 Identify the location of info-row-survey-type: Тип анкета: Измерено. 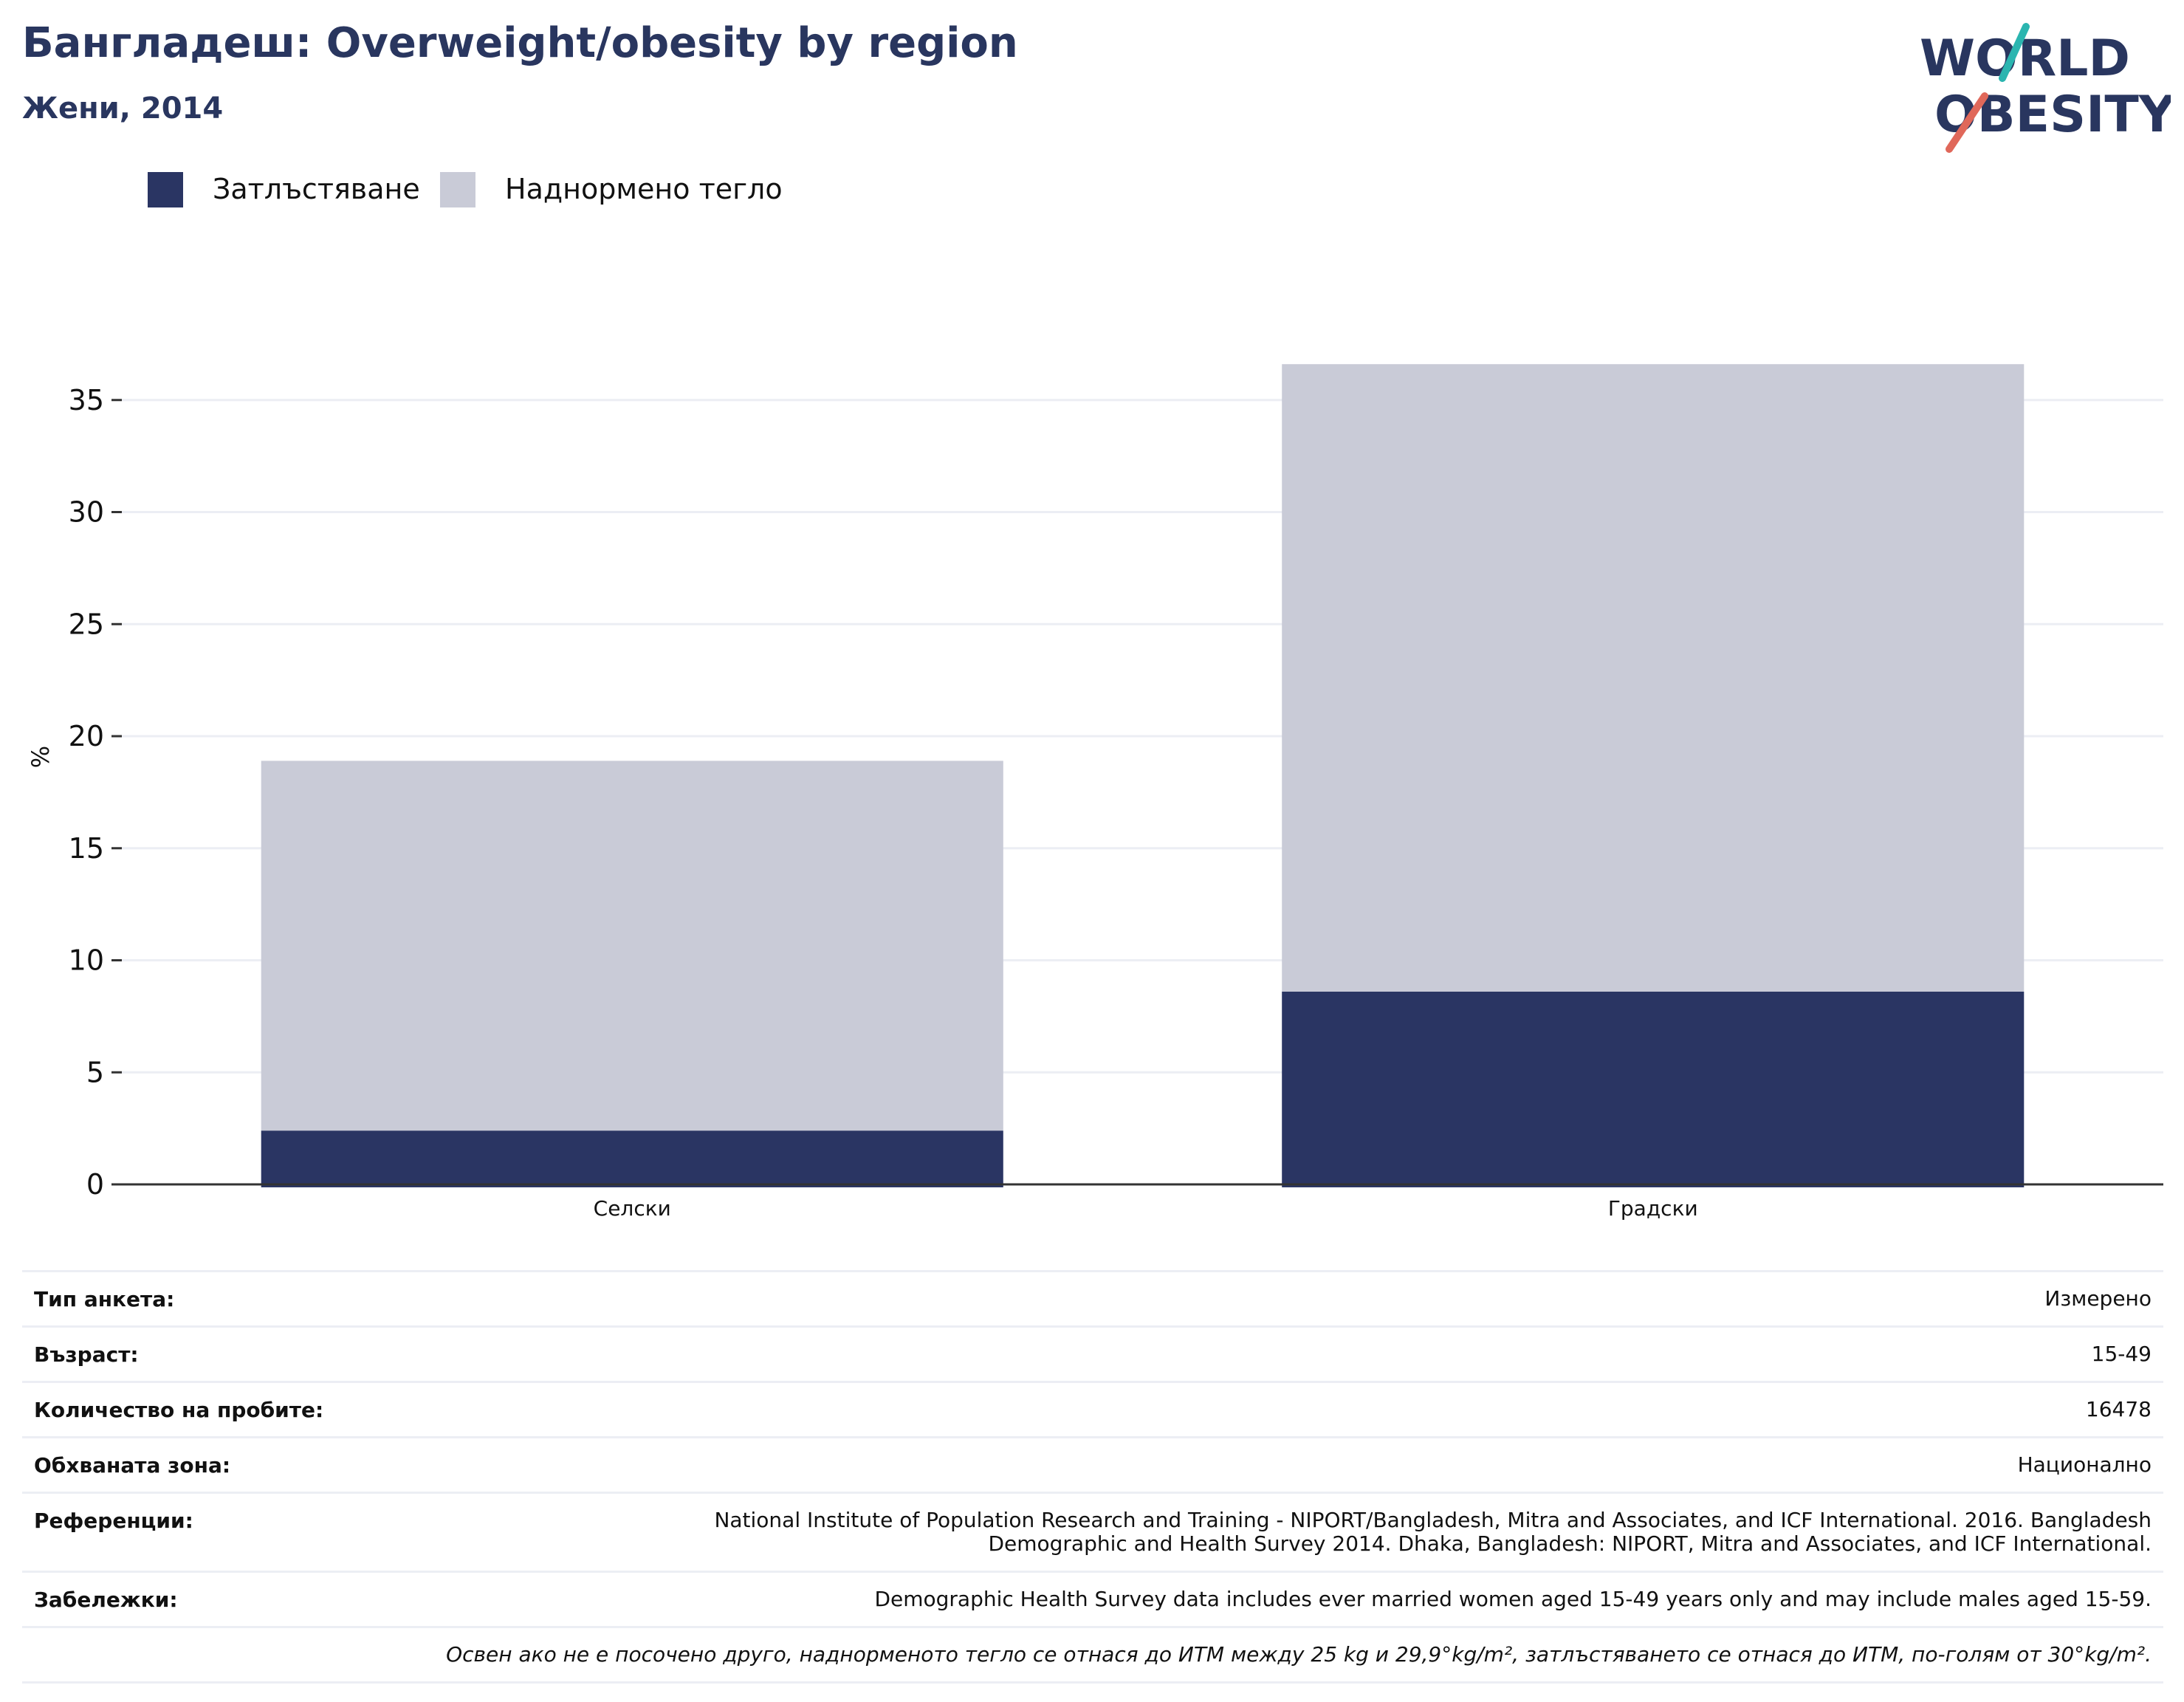
(1093, 1297).